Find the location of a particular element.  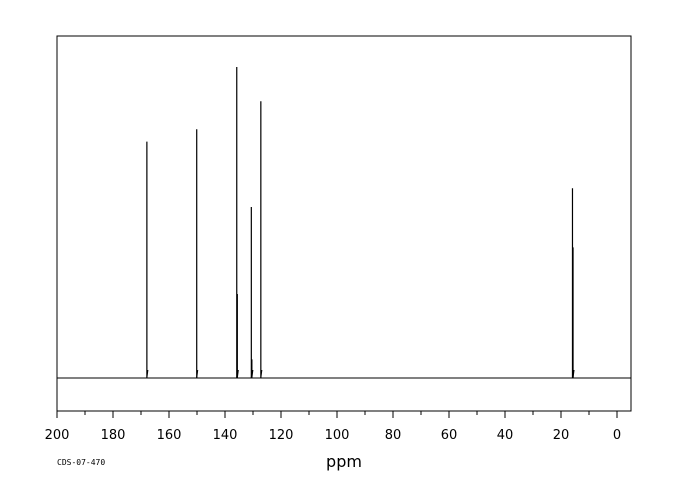

x-tick-label: 40 is located at coordinates (505, 435).